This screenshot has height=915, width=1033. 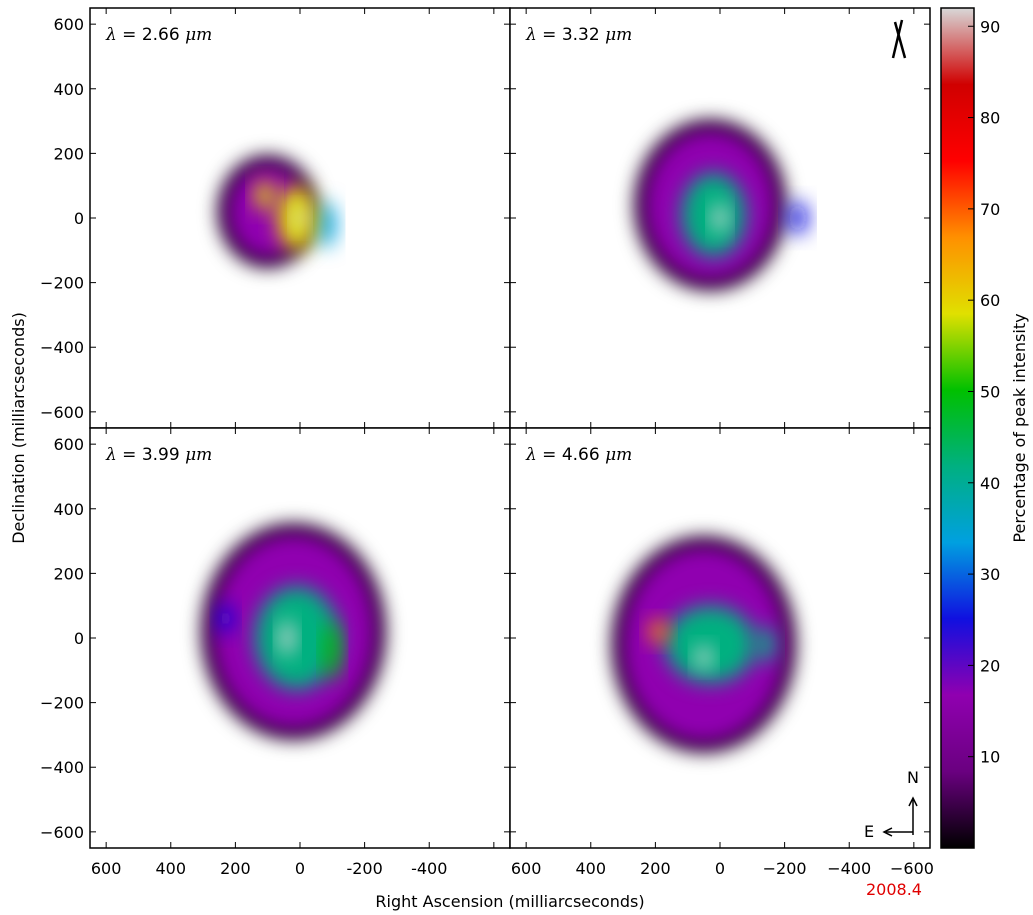 I want to click on colorbar-tick-label: 50, so click(x=990, y=391).